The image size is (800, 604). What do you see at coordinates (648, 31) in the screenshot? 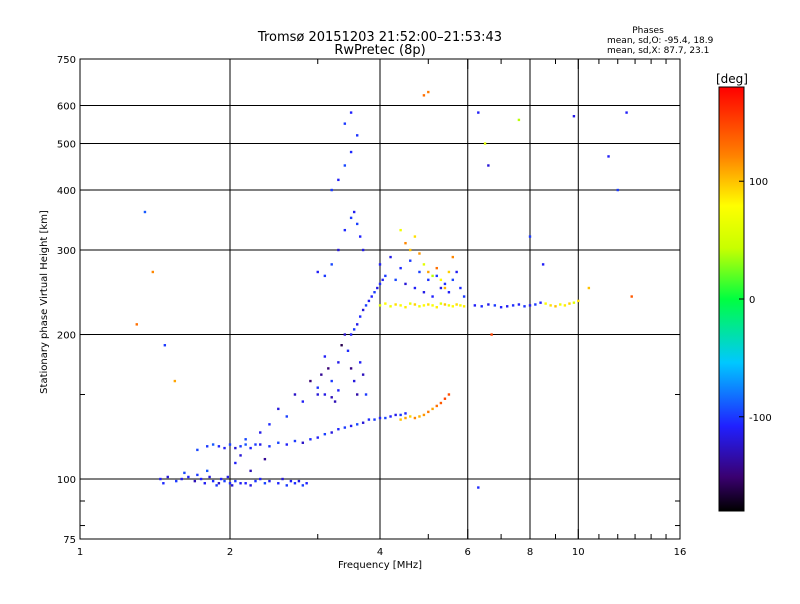
I see `info-heading: Phases` at bounding box center [648, 31].